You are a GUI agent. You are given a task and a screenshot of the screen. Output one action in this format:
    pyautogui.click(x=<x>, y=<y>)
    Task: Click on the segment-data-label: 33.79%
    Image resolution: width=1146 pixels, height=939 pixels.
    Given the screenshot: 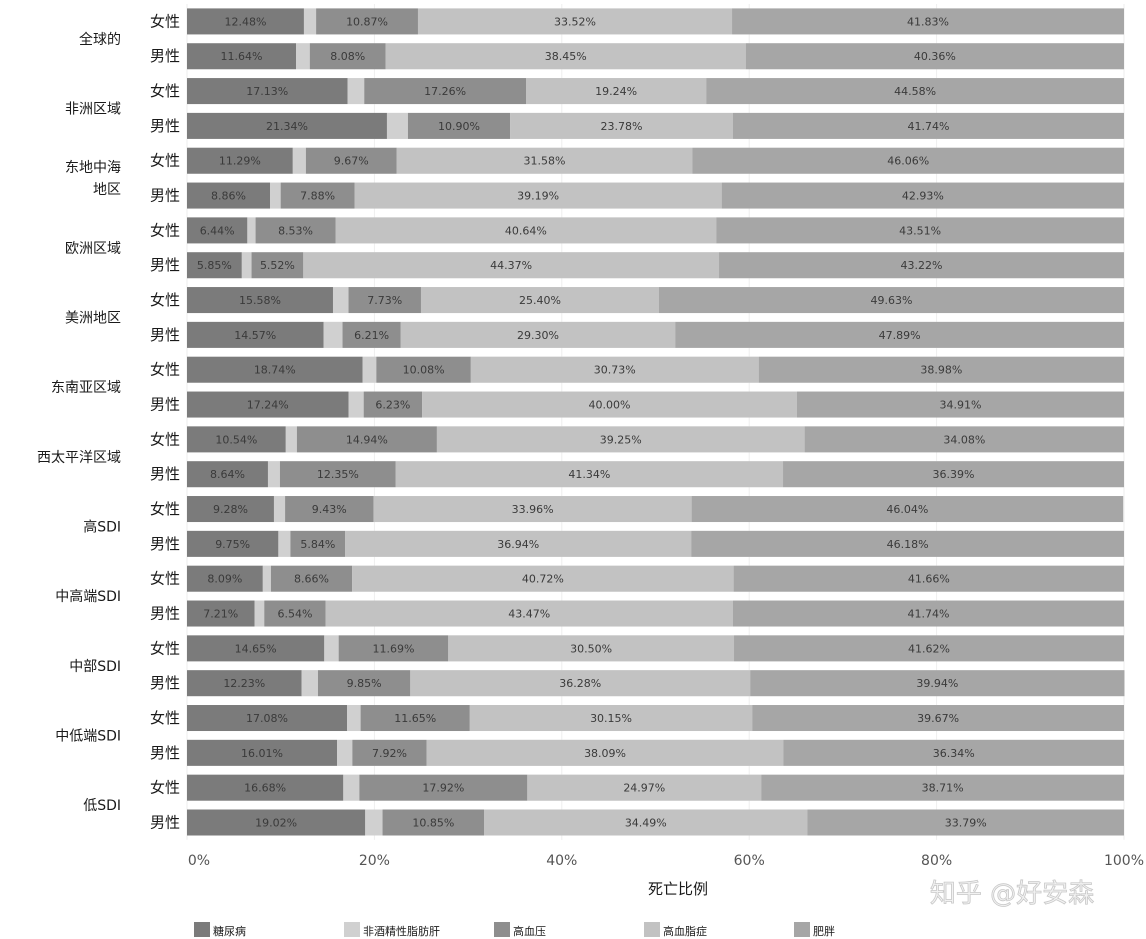 What is the action you would take?
    pyautogui.click(x=966, y=823)
    